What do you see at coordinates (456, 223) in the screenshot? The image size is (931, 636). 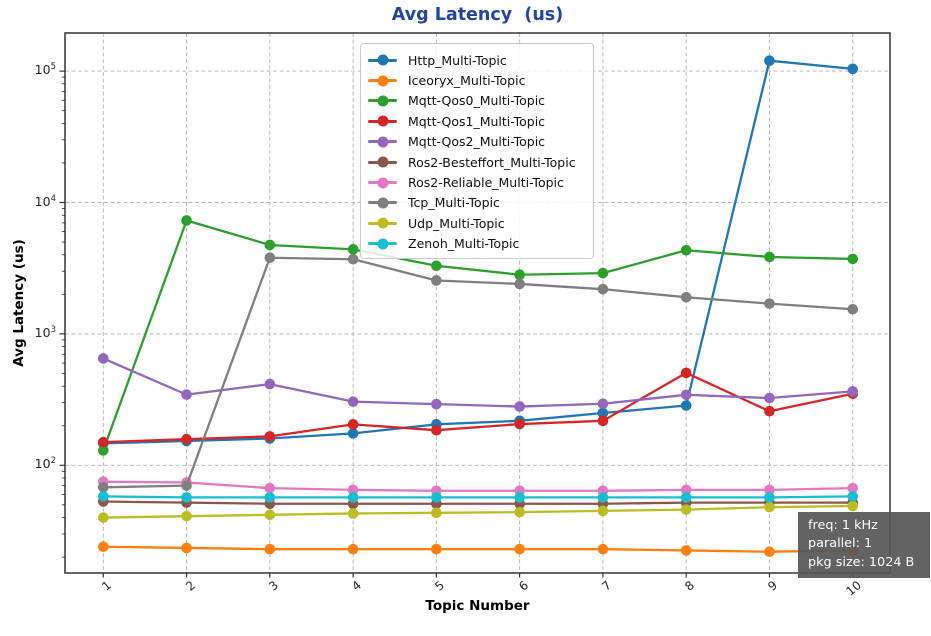 I see `legend-label: Udp_Multi-Topic` at bounding box center [456, 223].